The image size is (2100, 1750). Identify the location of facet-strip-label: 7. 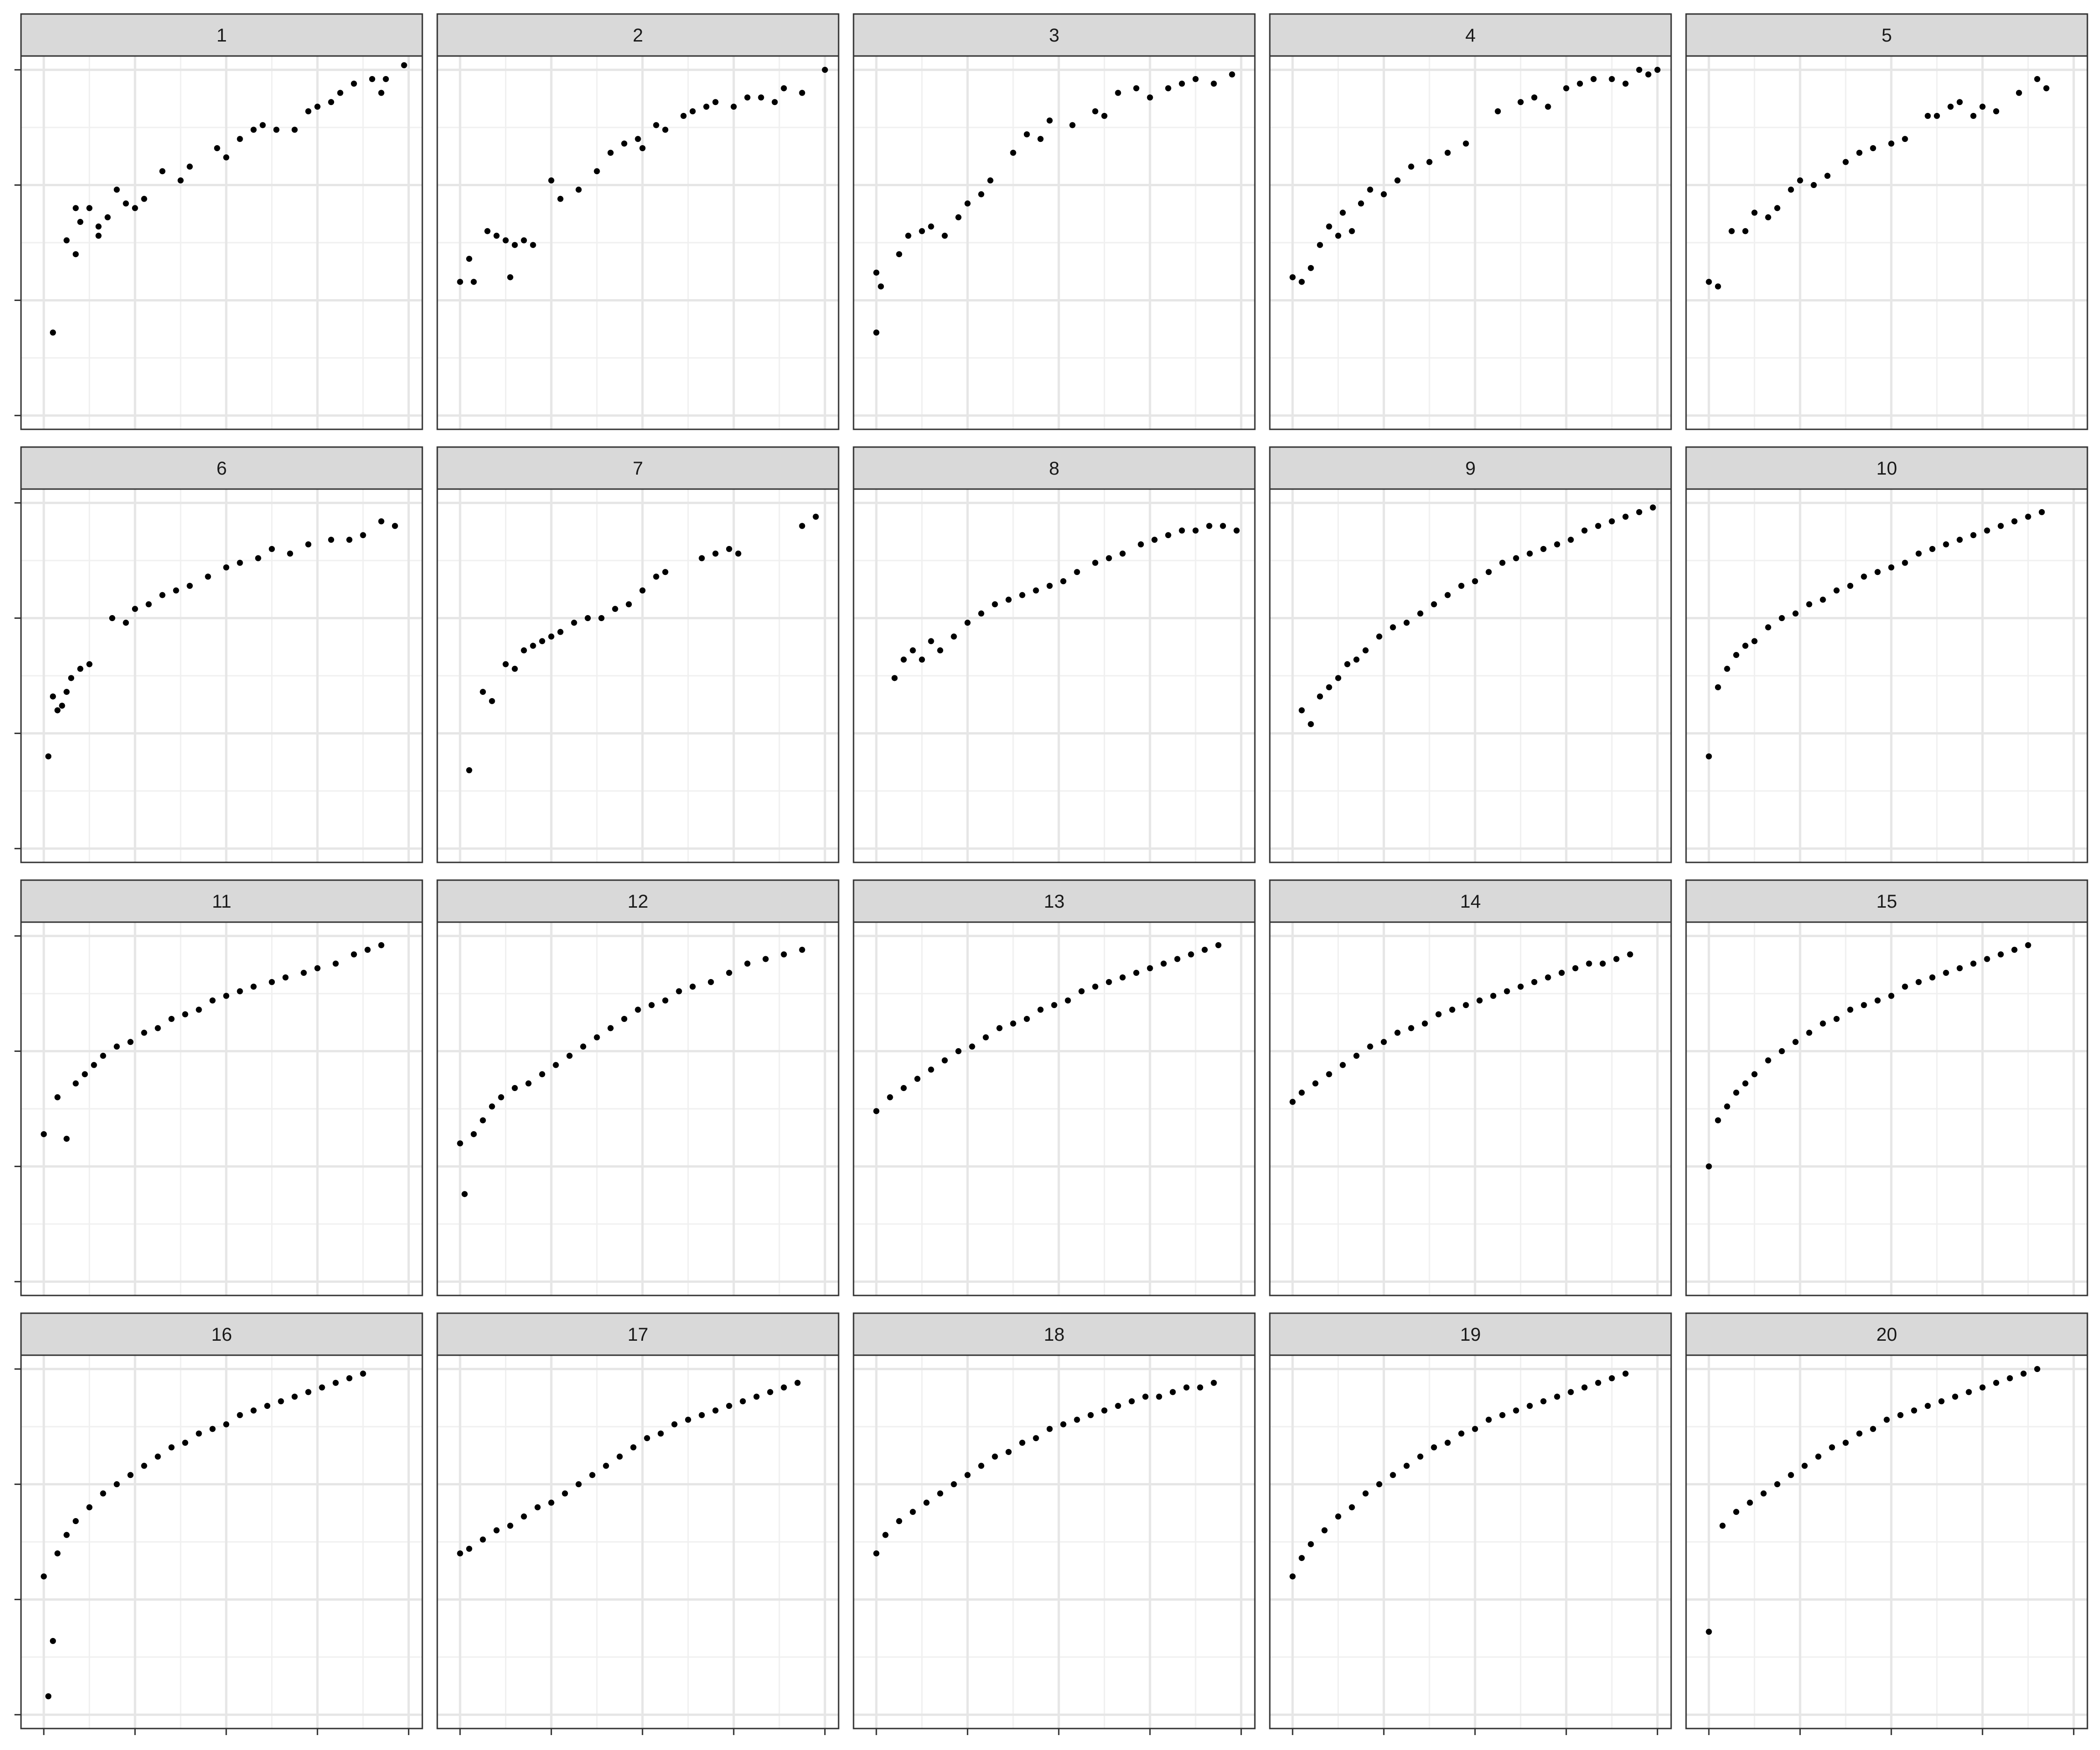
(638, 468).